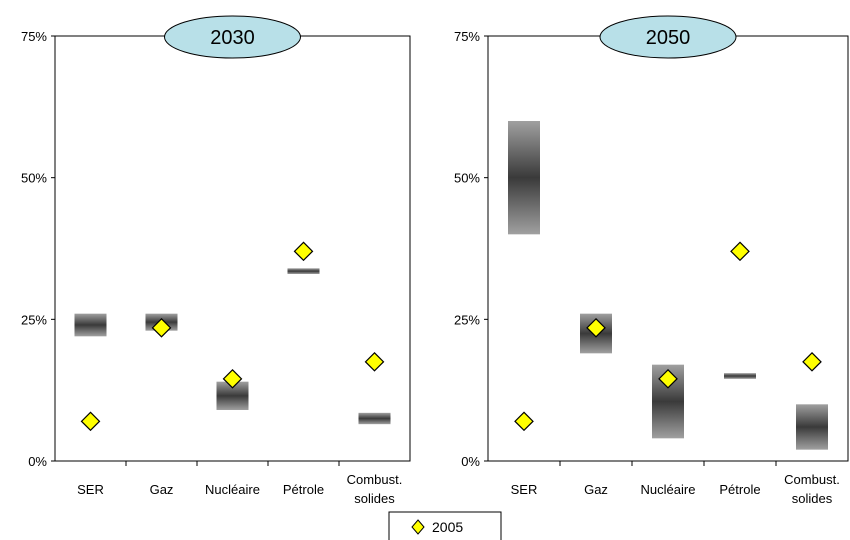 The image size is (850, 540). Describe the element at coordinates (418, 527) in the screenshot. I see `legend-marker` at that location.